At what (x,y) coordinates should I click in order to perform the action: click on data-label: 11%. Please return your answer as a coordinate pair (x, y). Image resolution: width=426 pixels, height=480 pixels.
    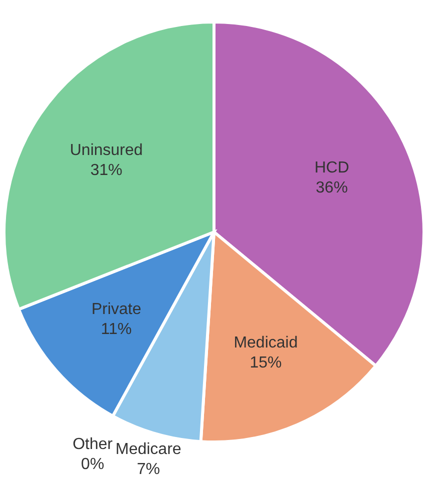
    Looking at the image, I should click on (116, 329).